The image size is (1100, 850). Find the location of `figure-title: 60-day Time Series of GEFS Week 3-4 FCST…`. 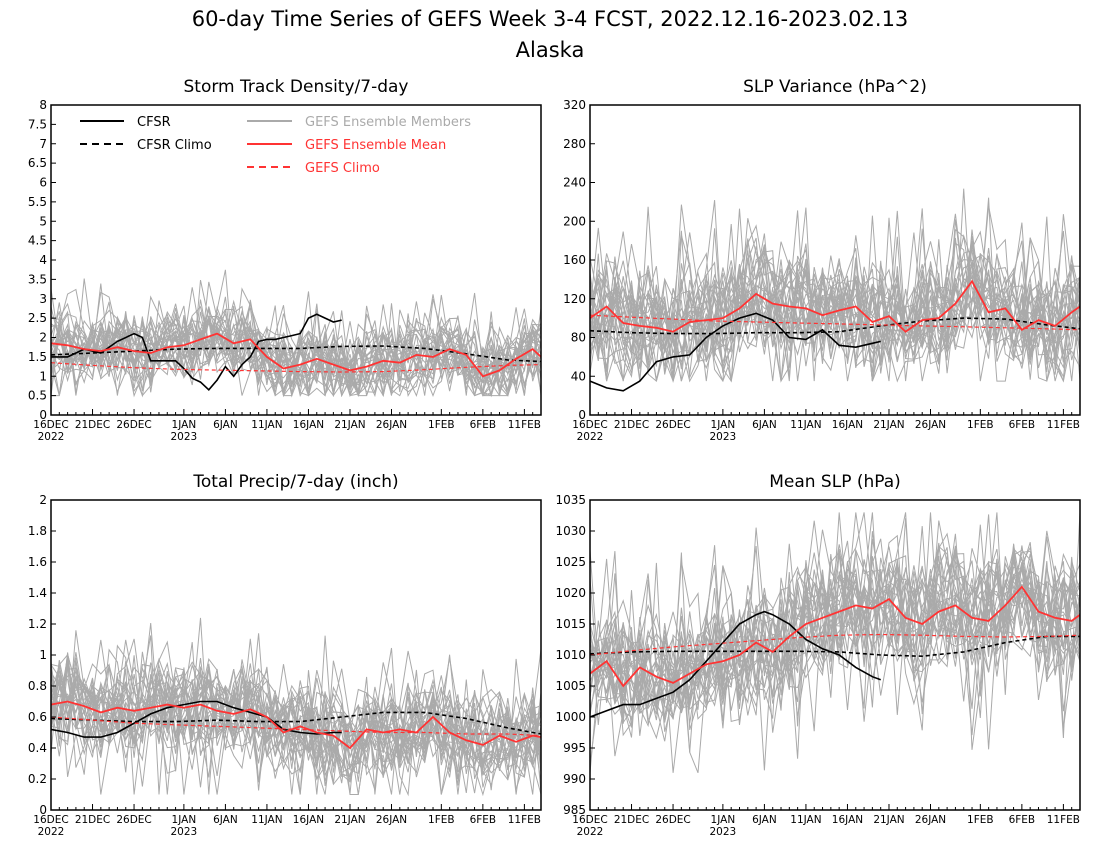

figure-title: 60-day Time Series of GEFS Week 3-4 FCST… is located at coordinates (550, 19).